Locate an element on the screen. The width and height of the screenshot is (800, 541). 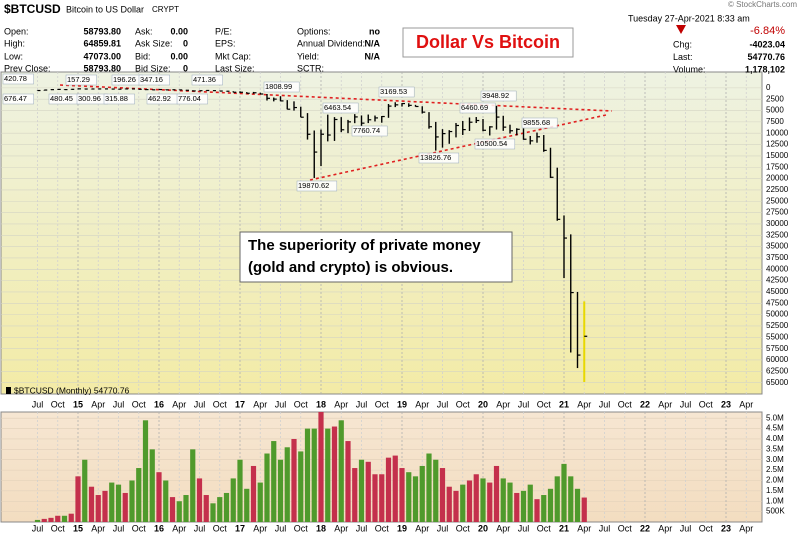
annotation: 9855.68 is located at coordinates (536, 122).